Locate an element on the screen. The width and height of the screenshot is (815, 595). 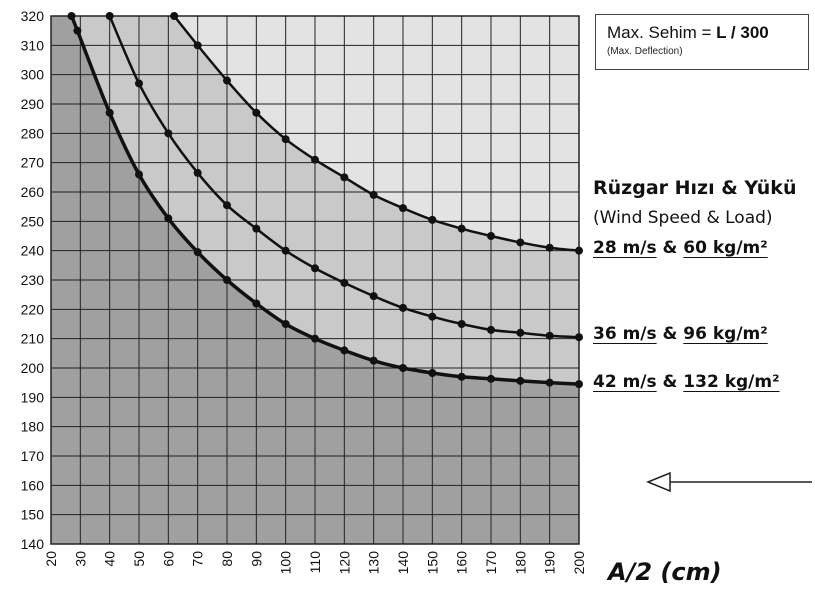
x-tick-label: 20 is located at coordinates (51, 559).